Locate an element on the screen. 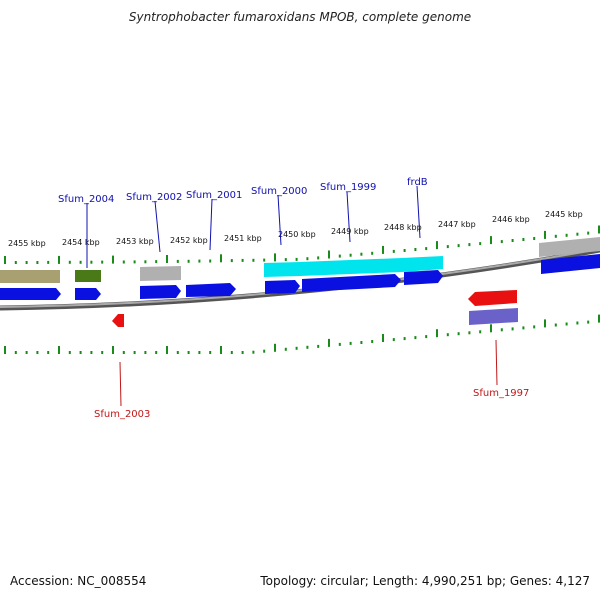  feature-green is located at coordinates (88, 276).